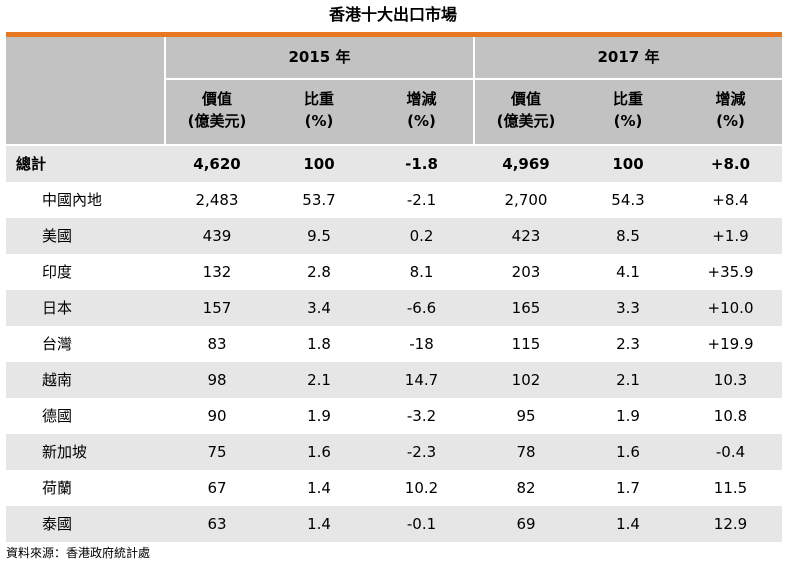  I want to click on row-label: 中國內地, so click(72, 200).